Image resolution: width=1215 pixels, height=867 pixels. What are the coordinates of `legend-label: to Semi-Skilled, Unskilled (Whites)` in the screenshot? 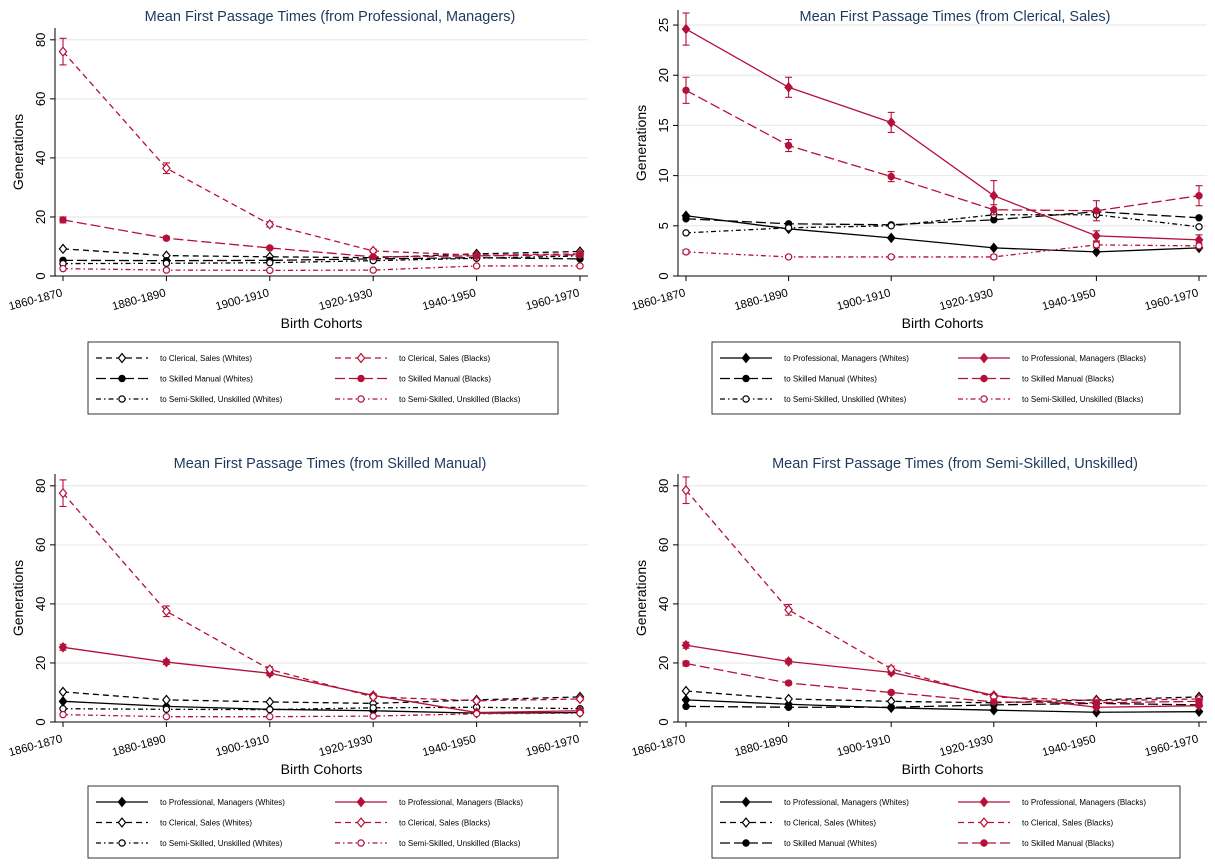 It's located at (845, 399).